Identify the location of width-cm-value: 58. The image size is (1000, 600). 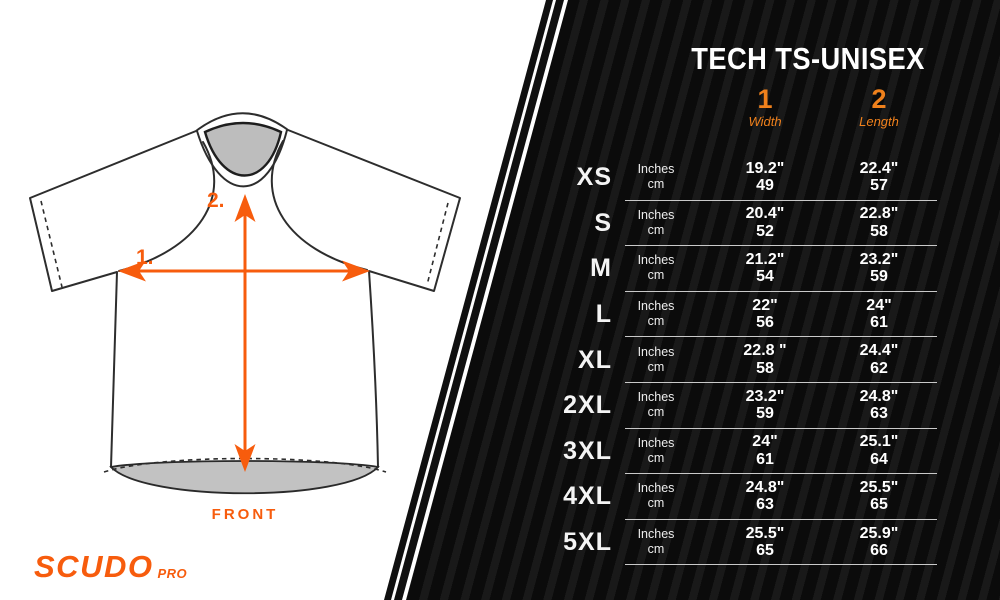
(765, 368).